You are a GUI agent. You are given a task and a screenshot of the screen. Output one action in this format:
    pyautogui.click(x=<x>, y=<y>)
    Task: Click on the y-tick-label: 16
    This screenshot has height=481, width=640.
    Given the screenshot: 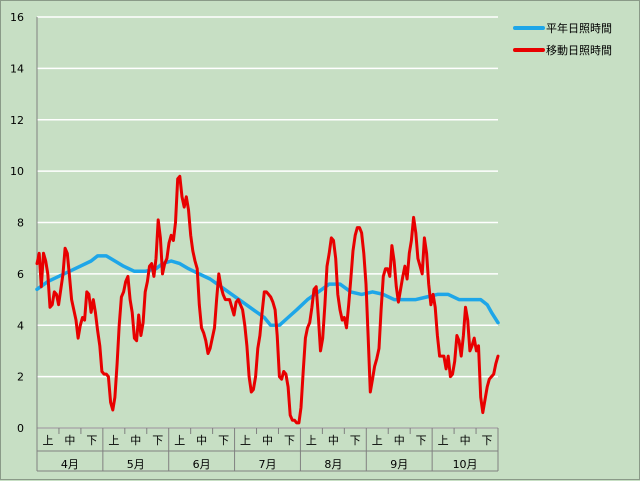 What is the action you would take?
    pyautogui.click(x=17, y=17)
    